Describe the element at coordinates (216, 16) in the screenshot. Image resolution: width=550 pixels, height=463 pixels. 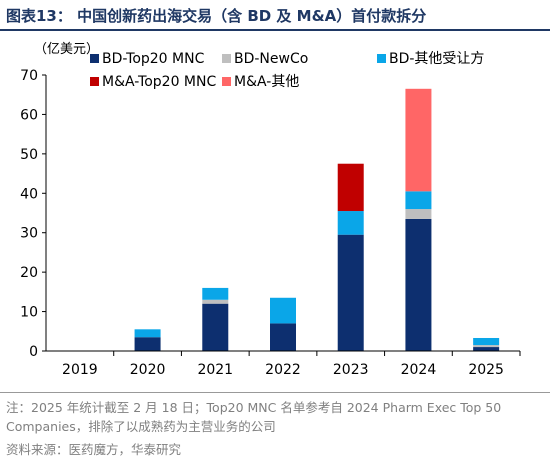
I see `chart-title: 图表13： 中国创新药出海交易（含 BD 及 M&A）首付款拆分` at that location.